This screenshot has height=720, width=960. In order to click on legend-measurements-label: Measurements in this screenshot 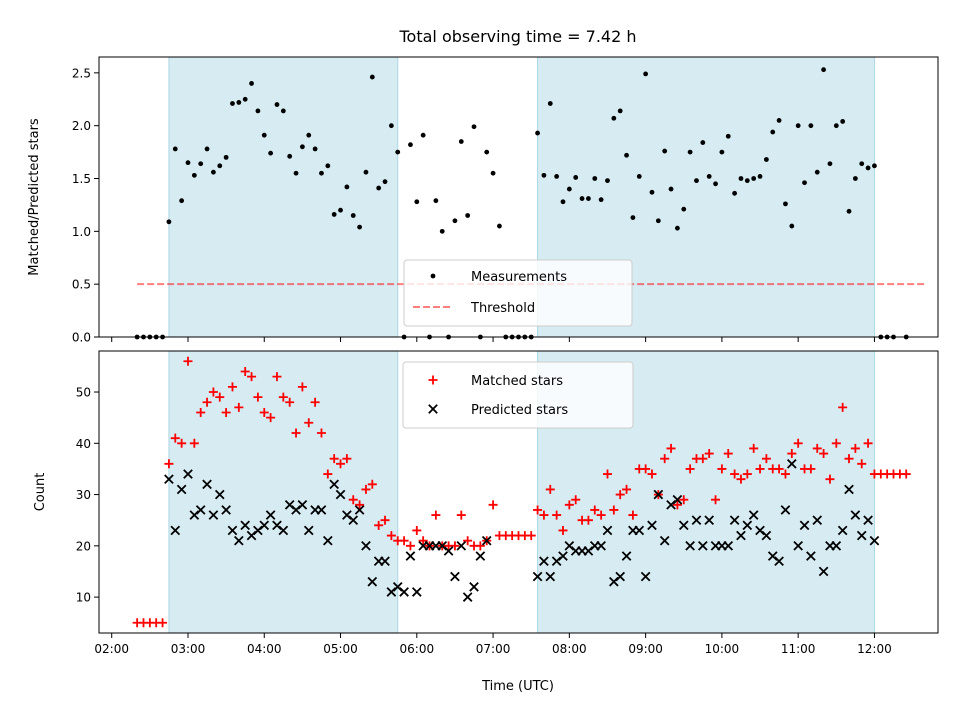, I will do `click(519, 277)`.